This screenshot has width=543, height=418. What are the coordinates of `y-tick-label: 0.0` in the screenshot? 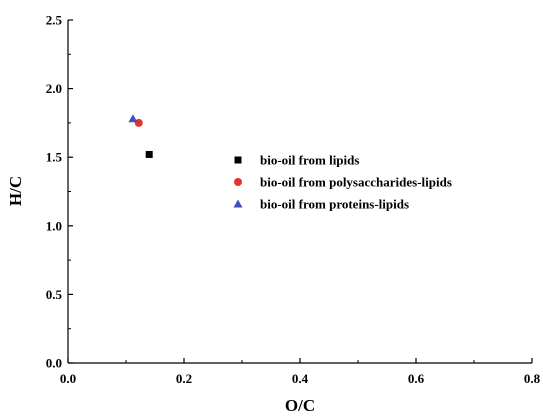 It's located at (54, 363).